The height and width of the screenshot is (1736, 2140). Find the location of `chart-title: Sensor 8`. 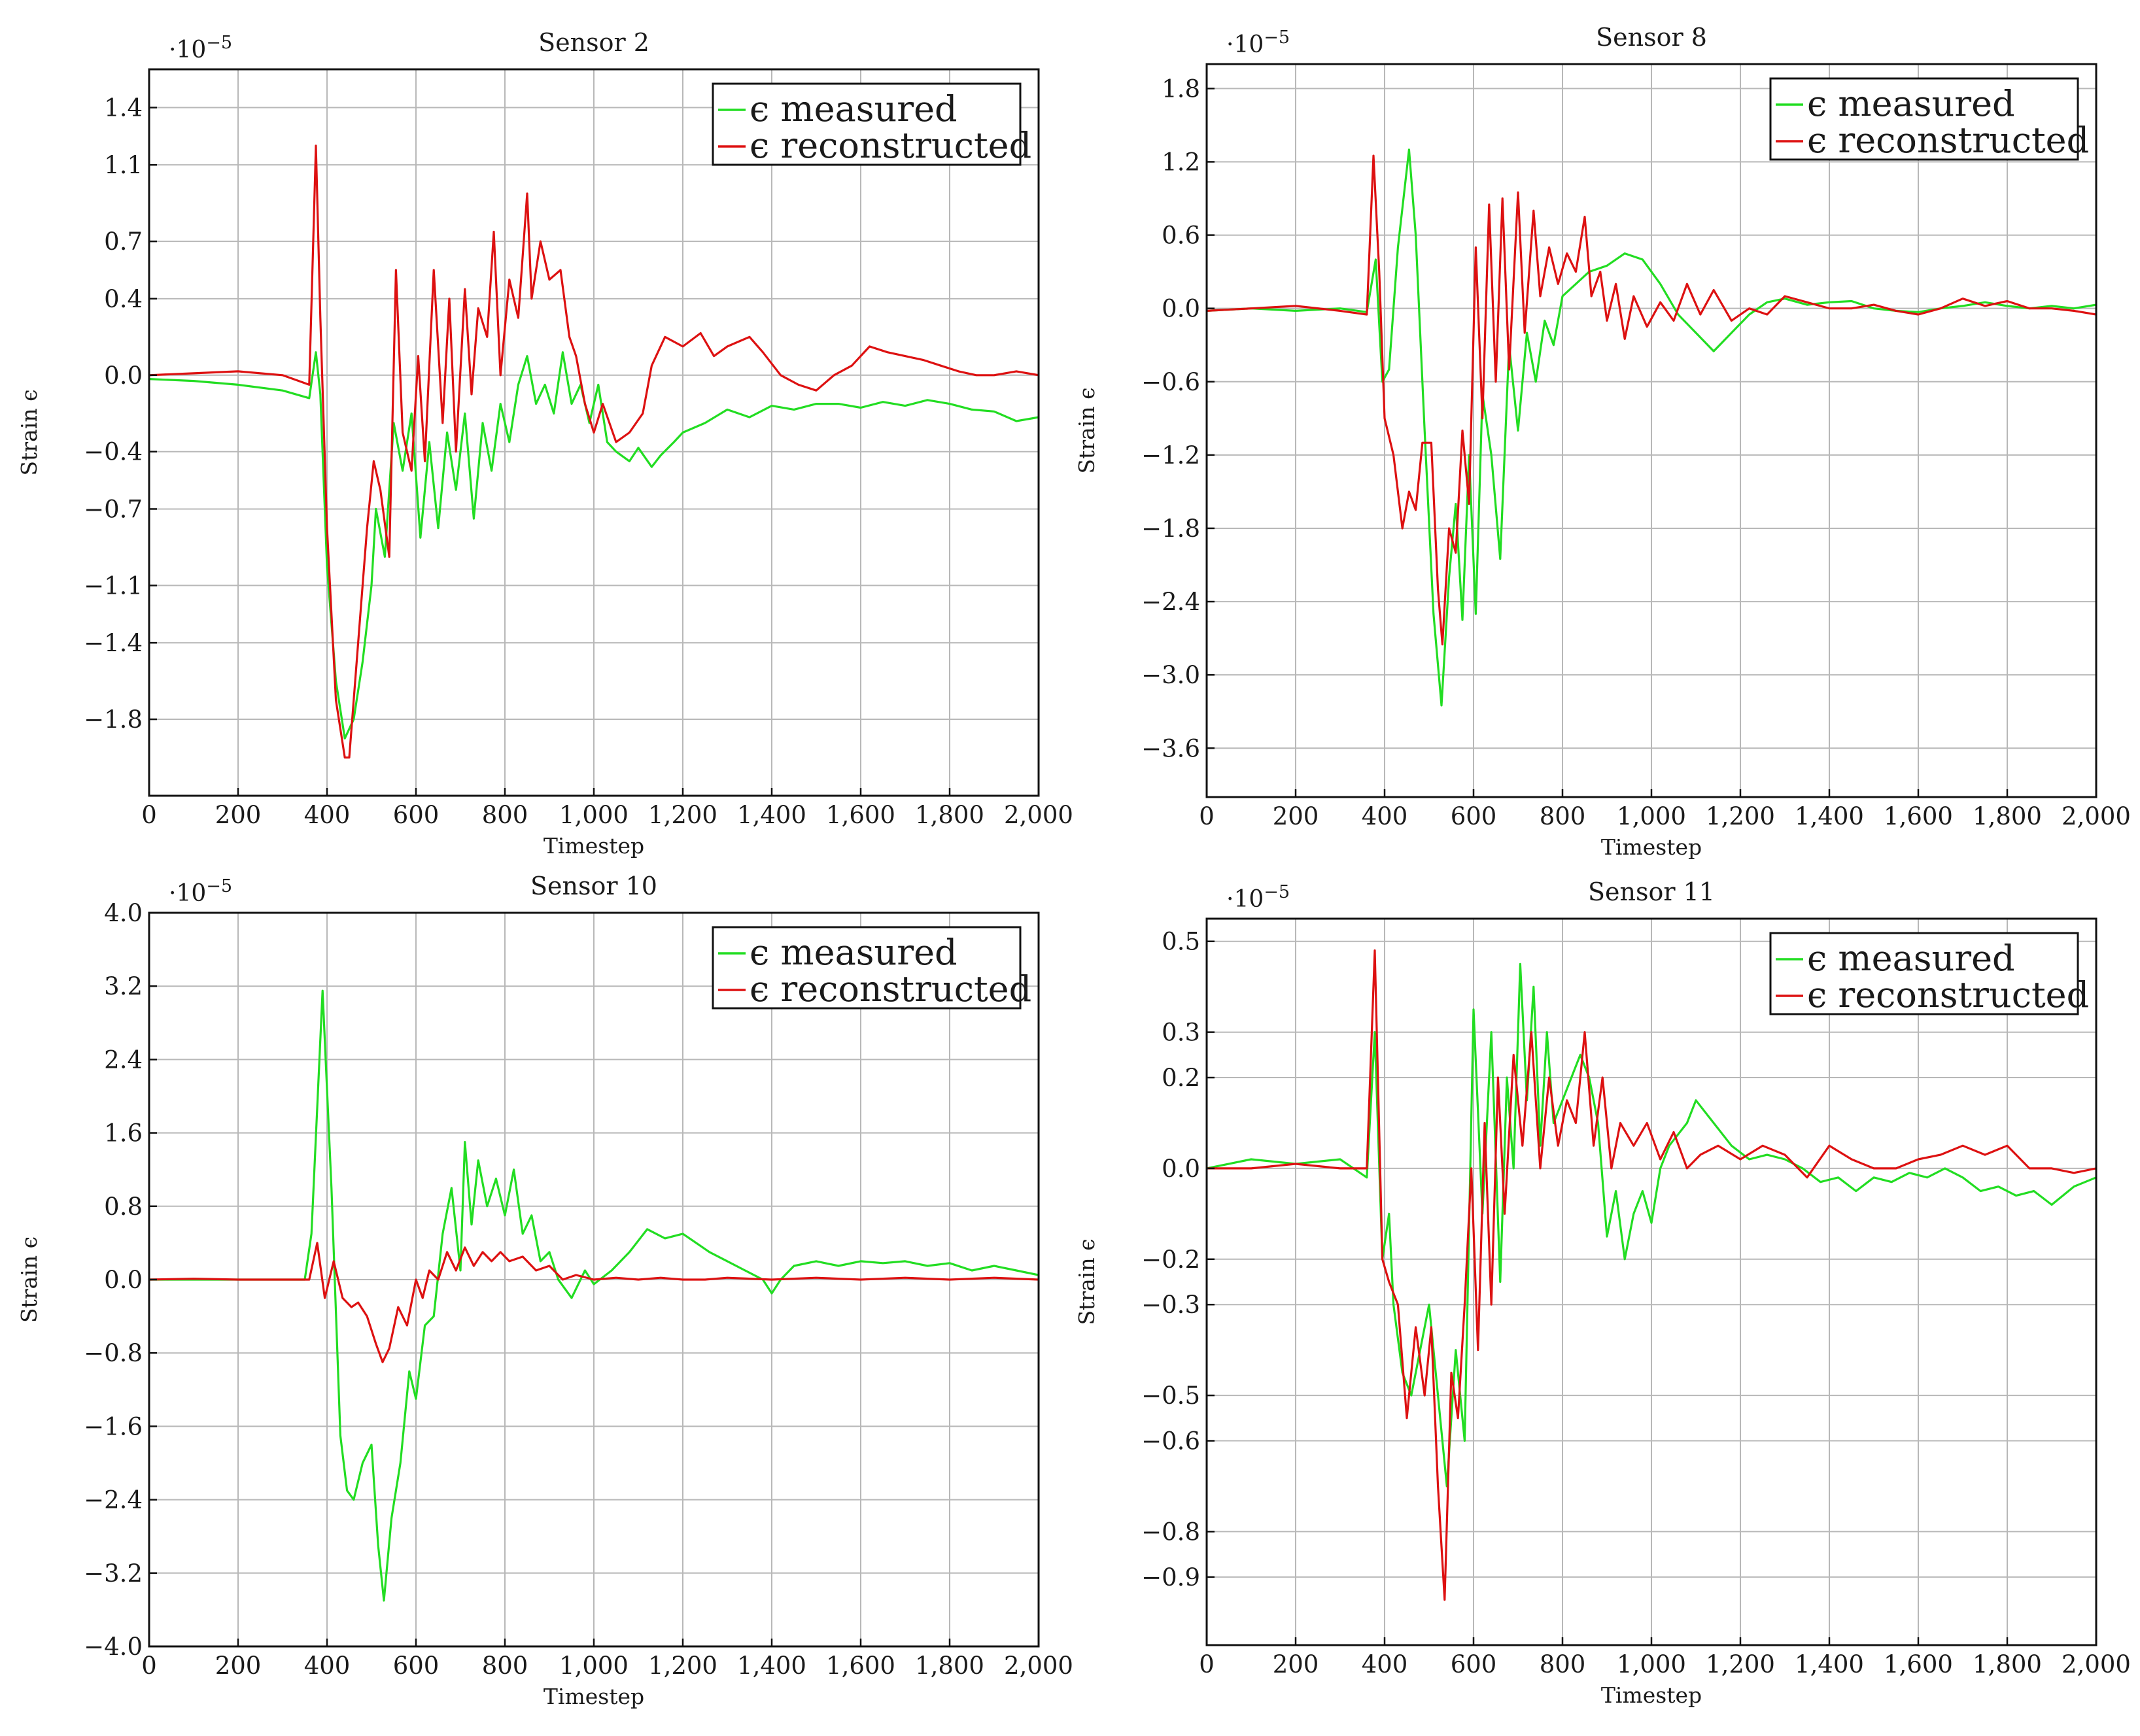

chart-title: Sensor 8 is located at coordinates (1651, 37).